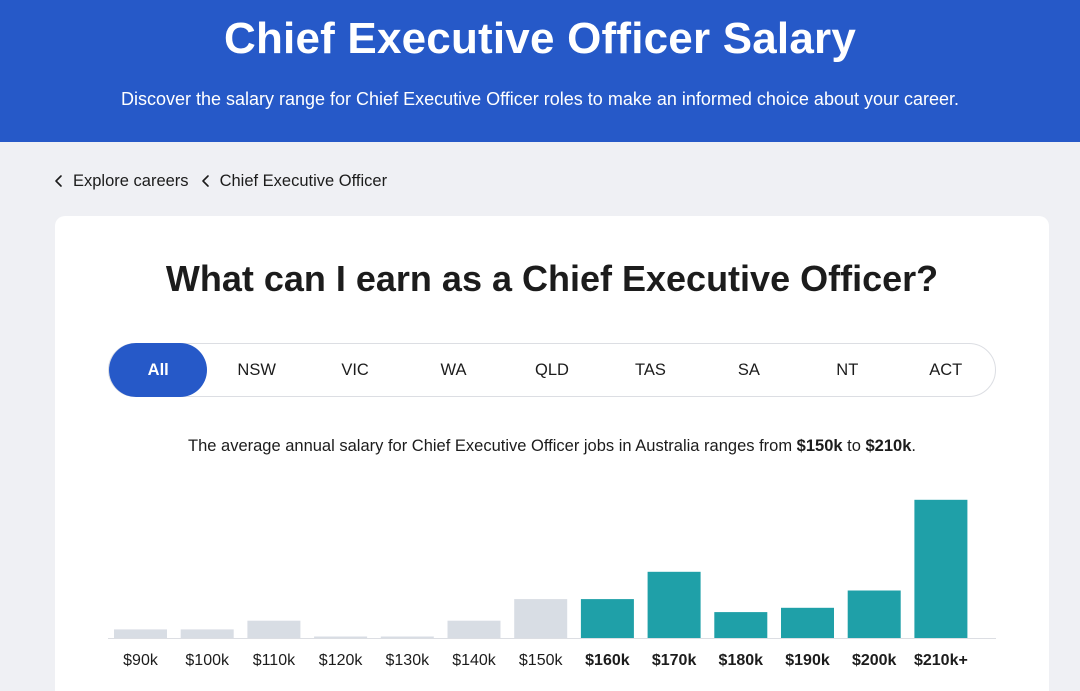  I want to click on x-tick-label: $160k, so click(607, 660).